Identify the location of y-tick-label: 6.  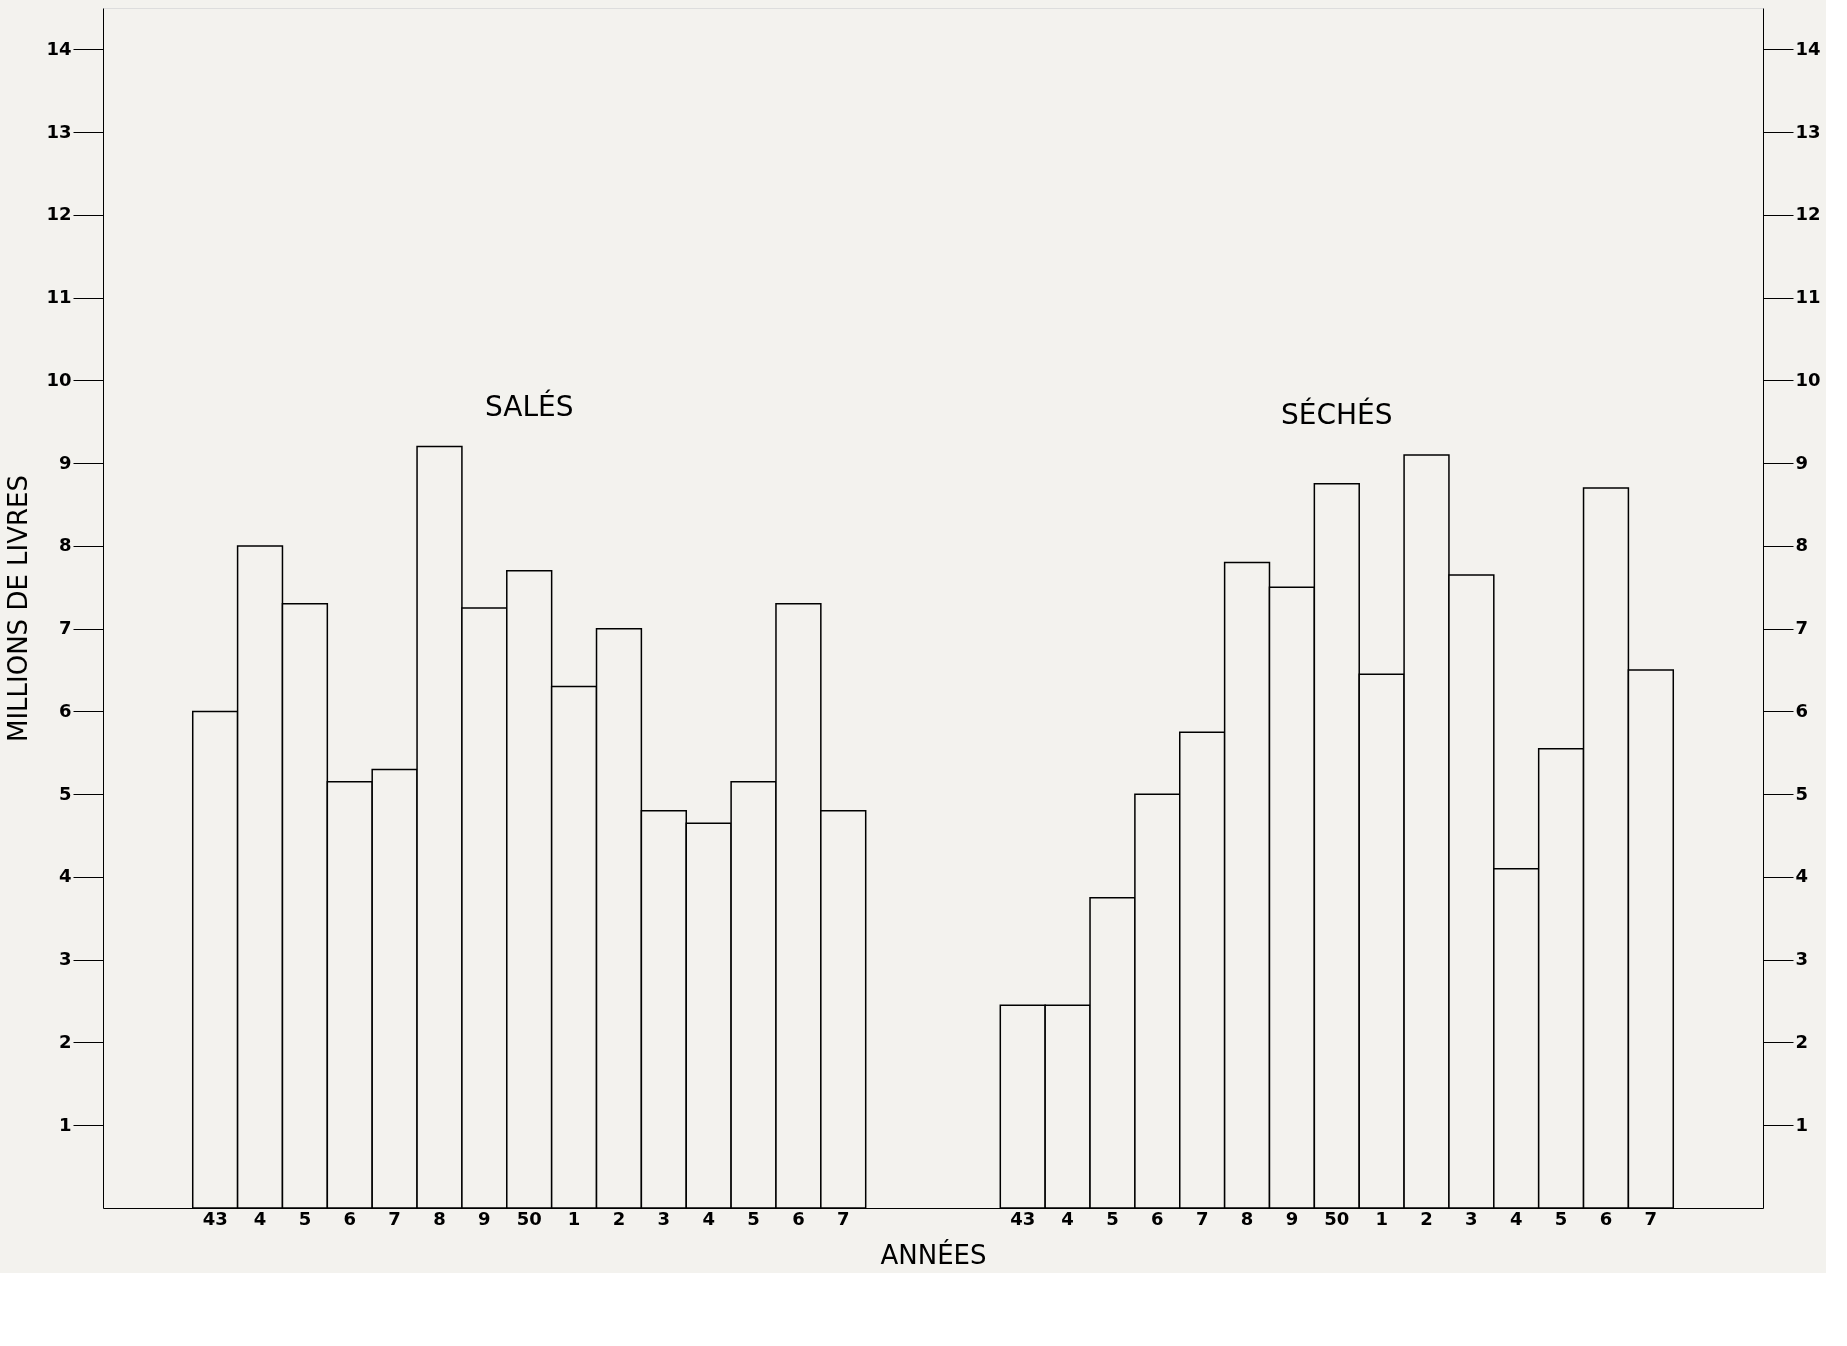
(65, 710).